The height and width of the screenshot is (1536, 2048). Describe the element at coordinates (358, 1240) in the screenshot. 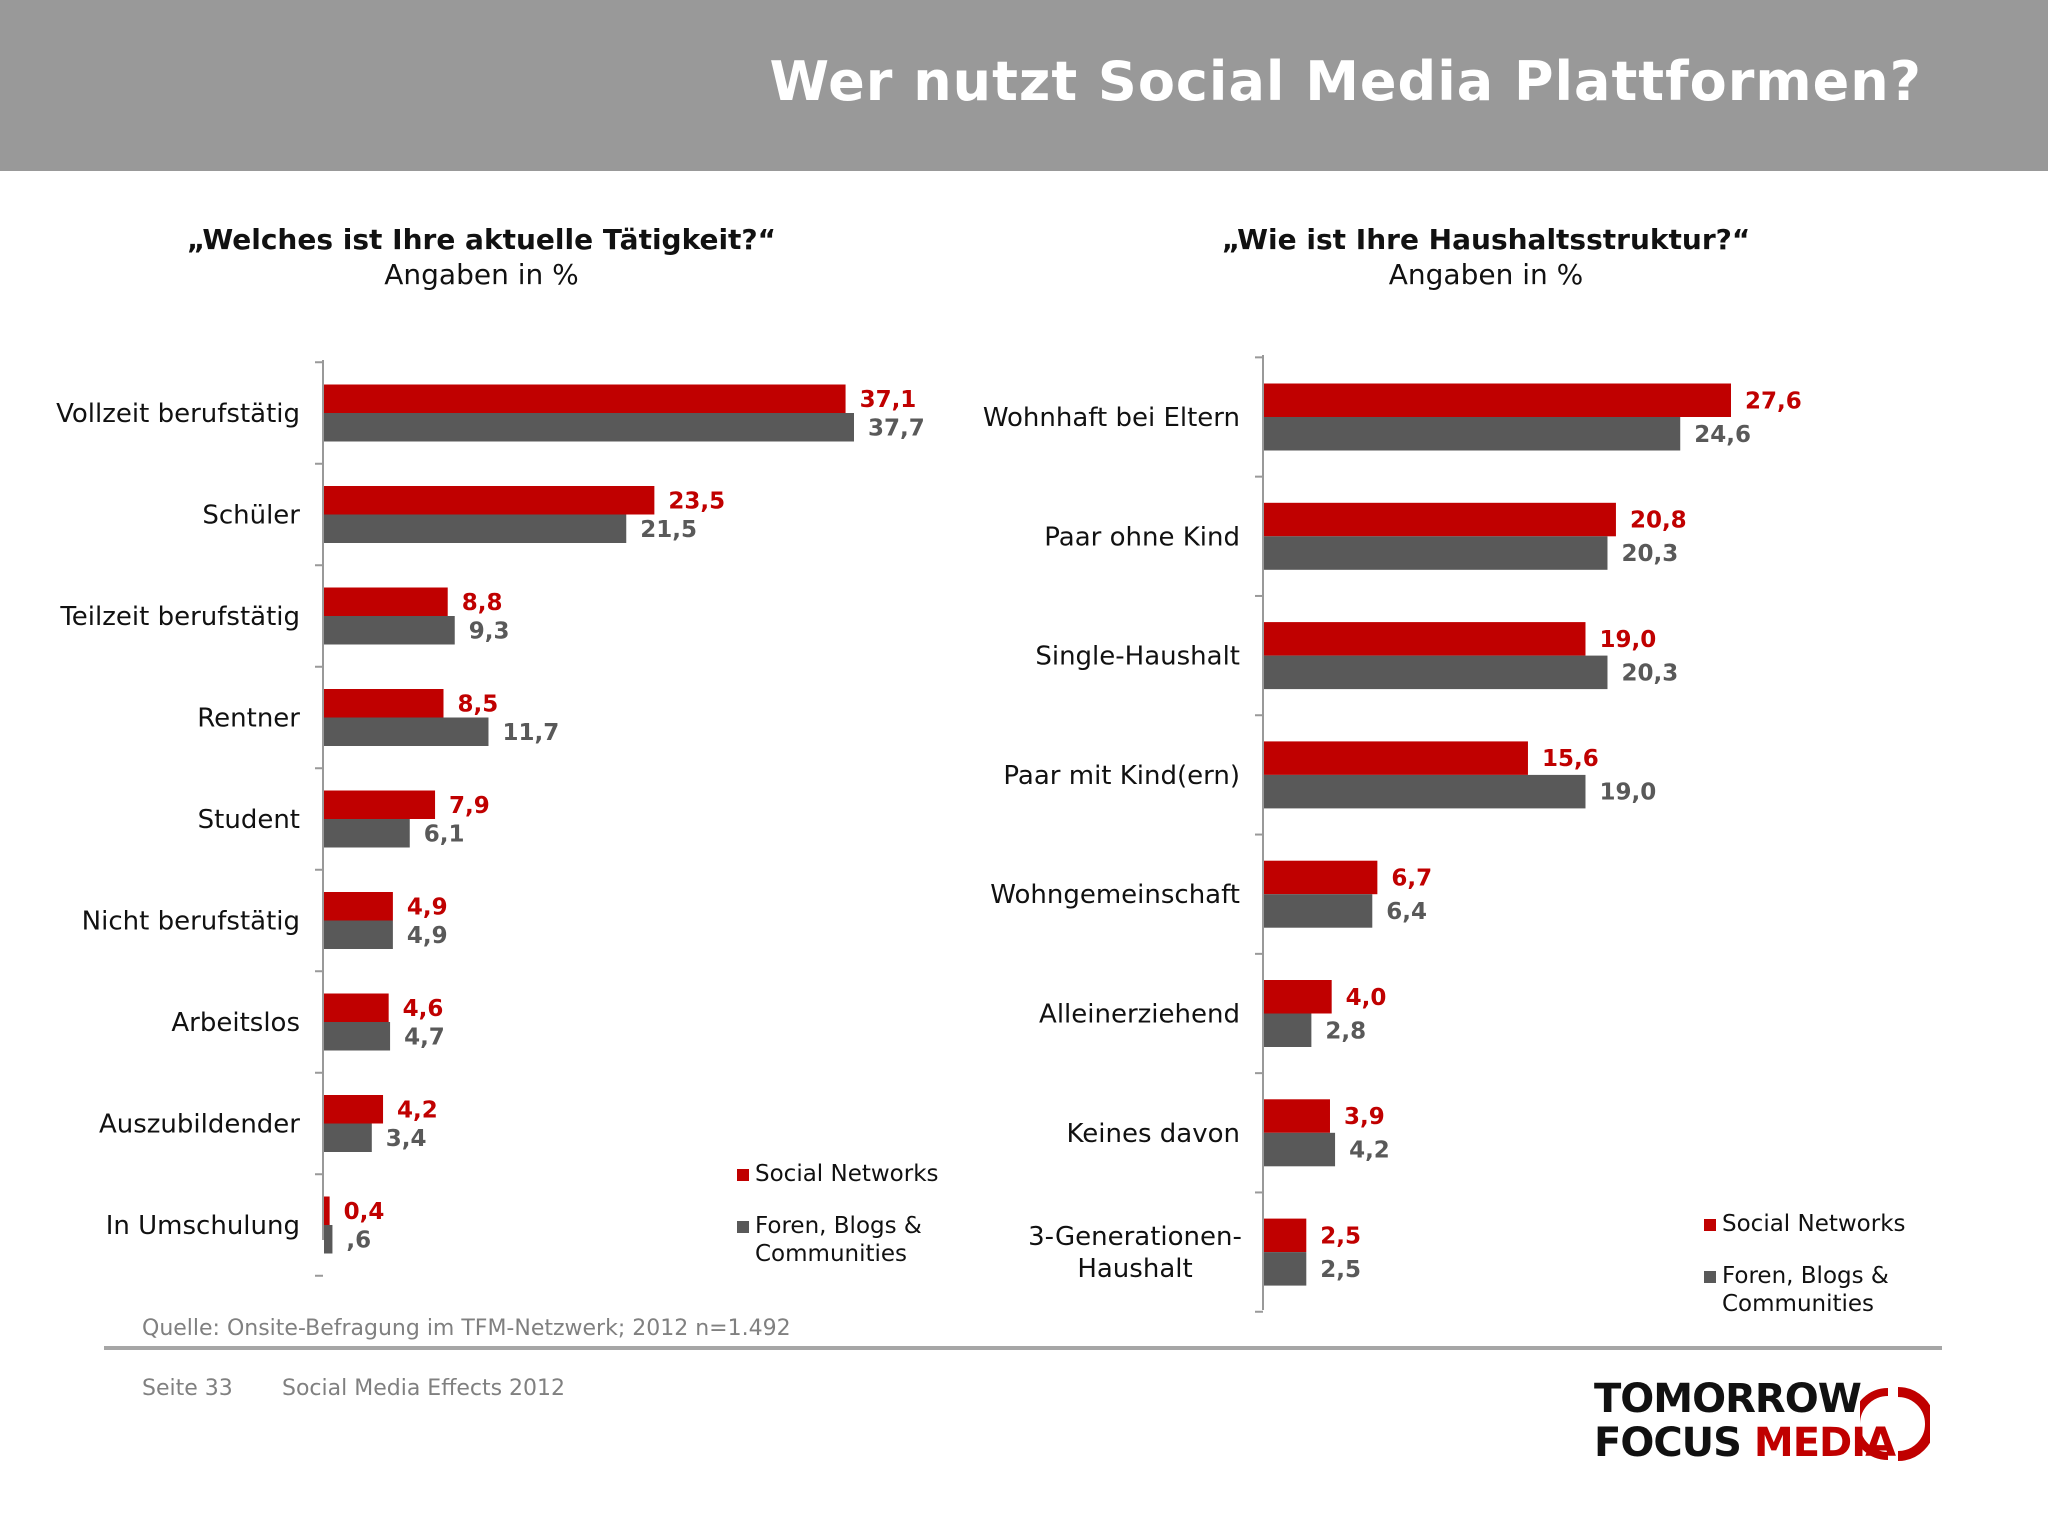

I see `chart-left-value-foren-blogs: ,6` at that location.